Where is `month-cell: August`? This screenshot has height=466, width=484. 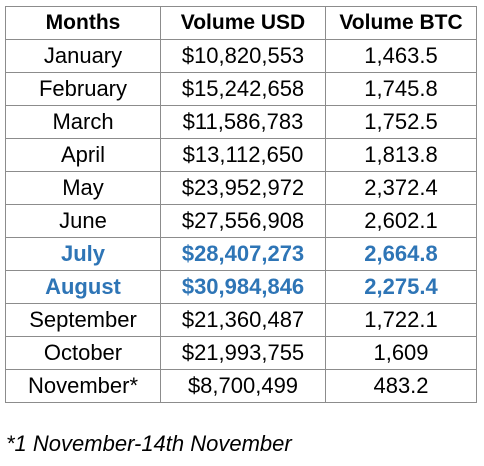 month-cell: August is located at coordinates (83, 287).